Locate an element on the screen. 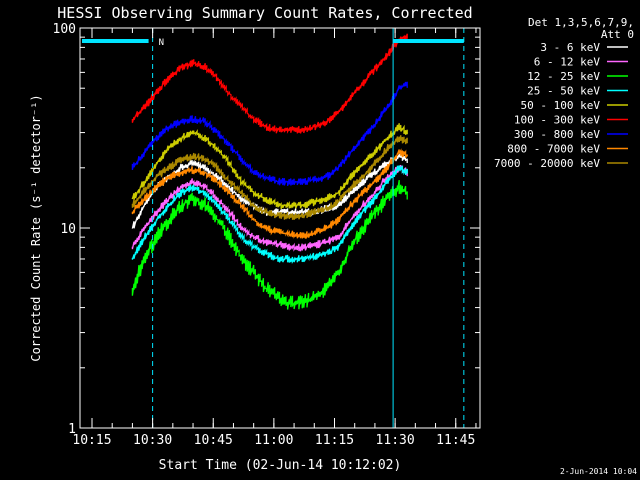 Image resolution: width=640 pixels, height=480 pixels. legend-label-5: 50 - 100 keV is located at coordinates (561, 105).